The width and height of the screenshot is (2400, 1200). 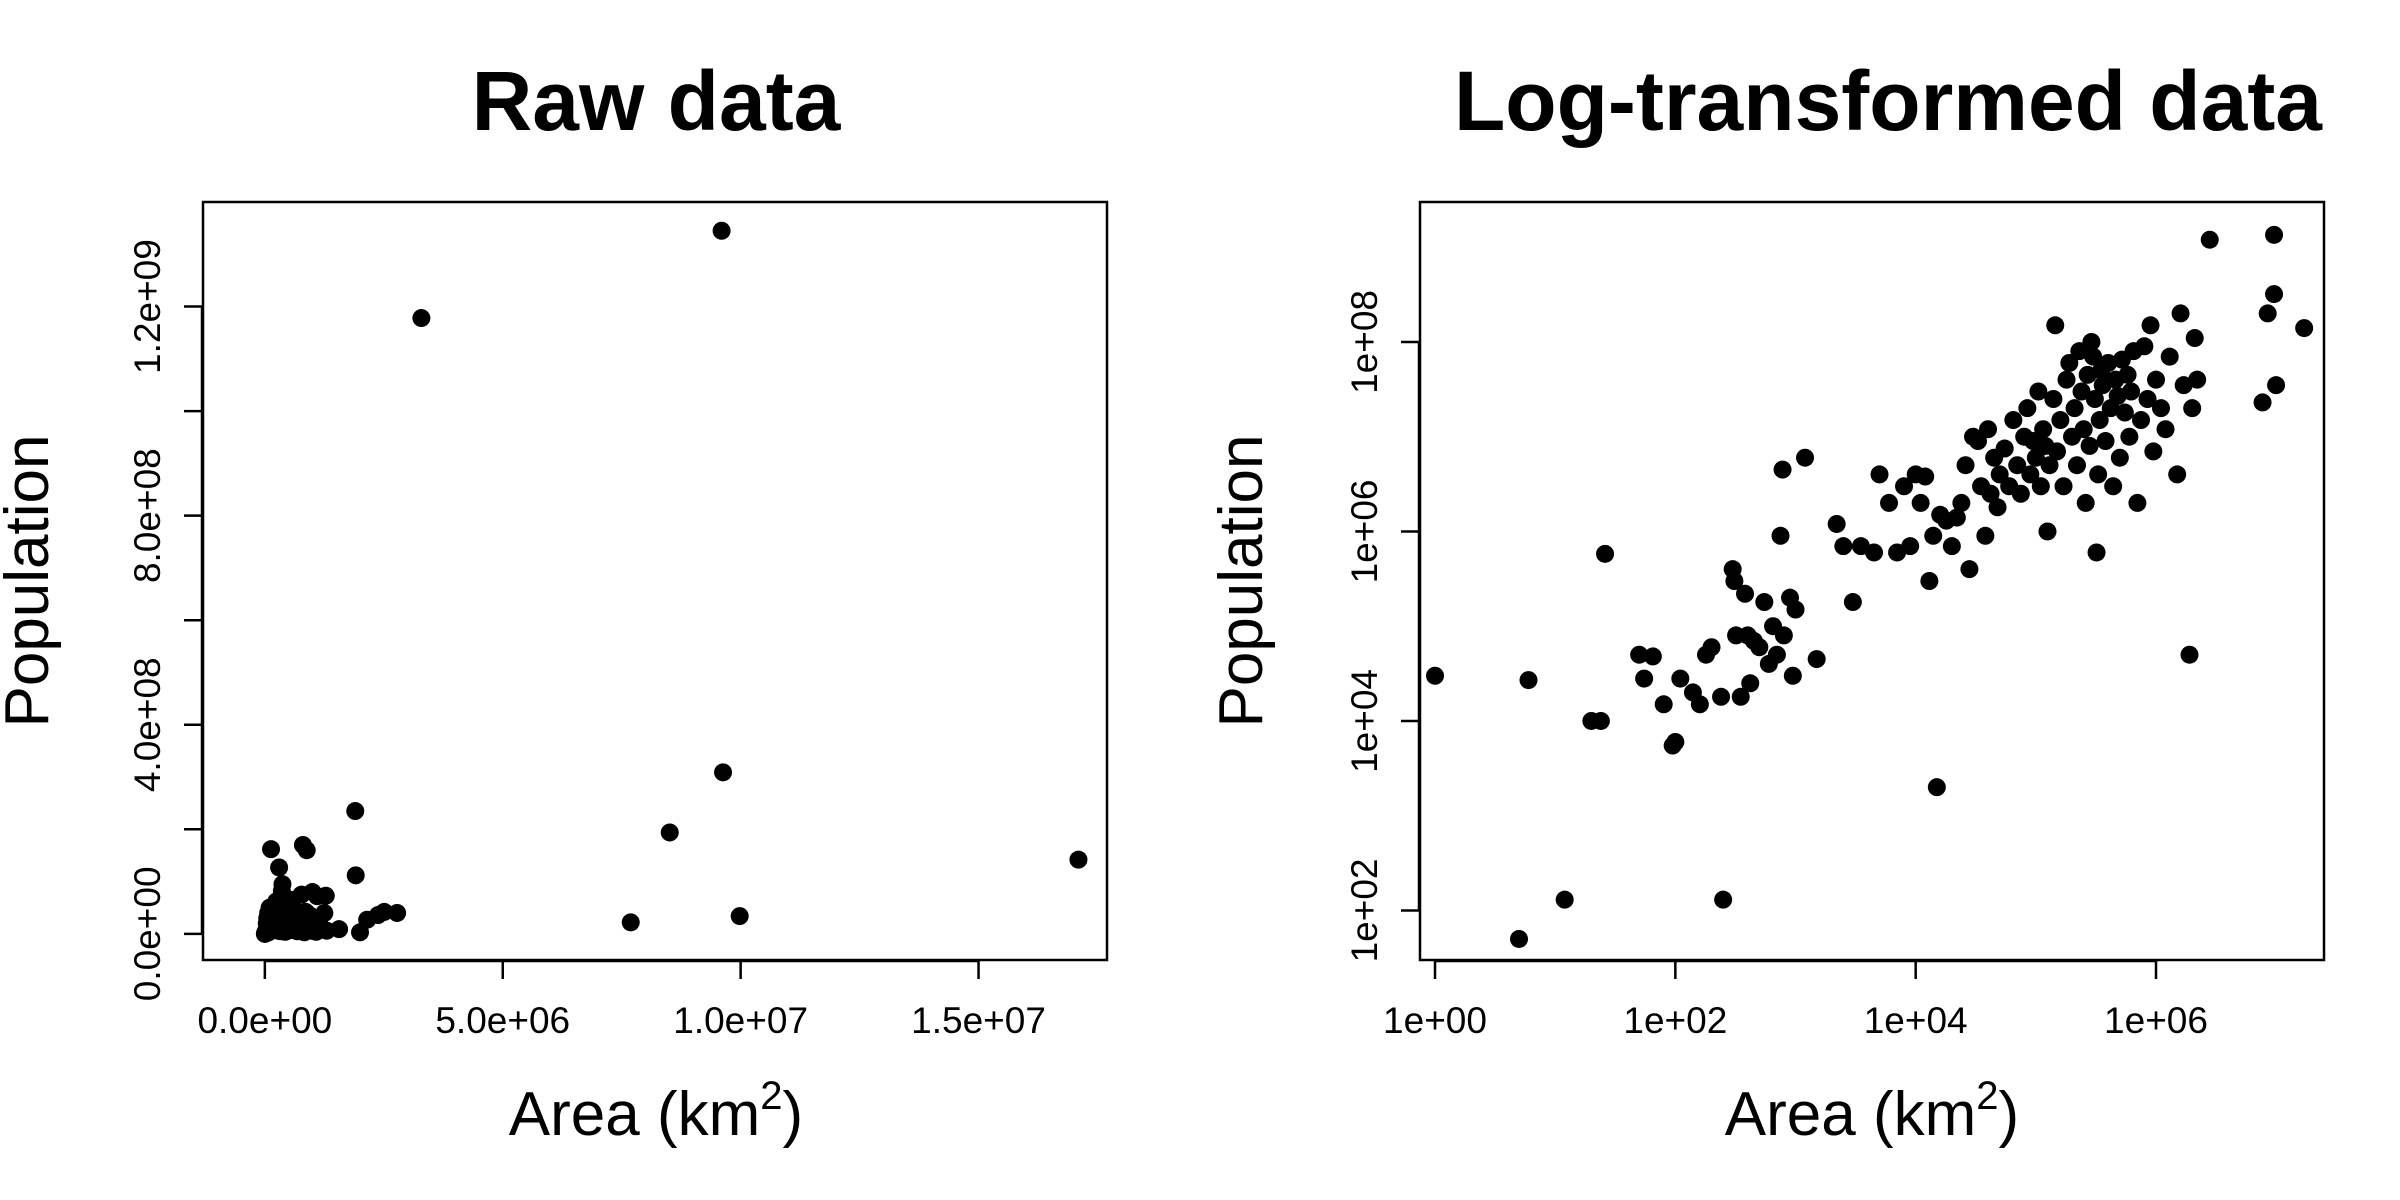 What do you see at coordinates (656, 1111) in the screenshot?
I see `raw-x-axis-title: Area (km2)` at bounding box center [656, 1111].